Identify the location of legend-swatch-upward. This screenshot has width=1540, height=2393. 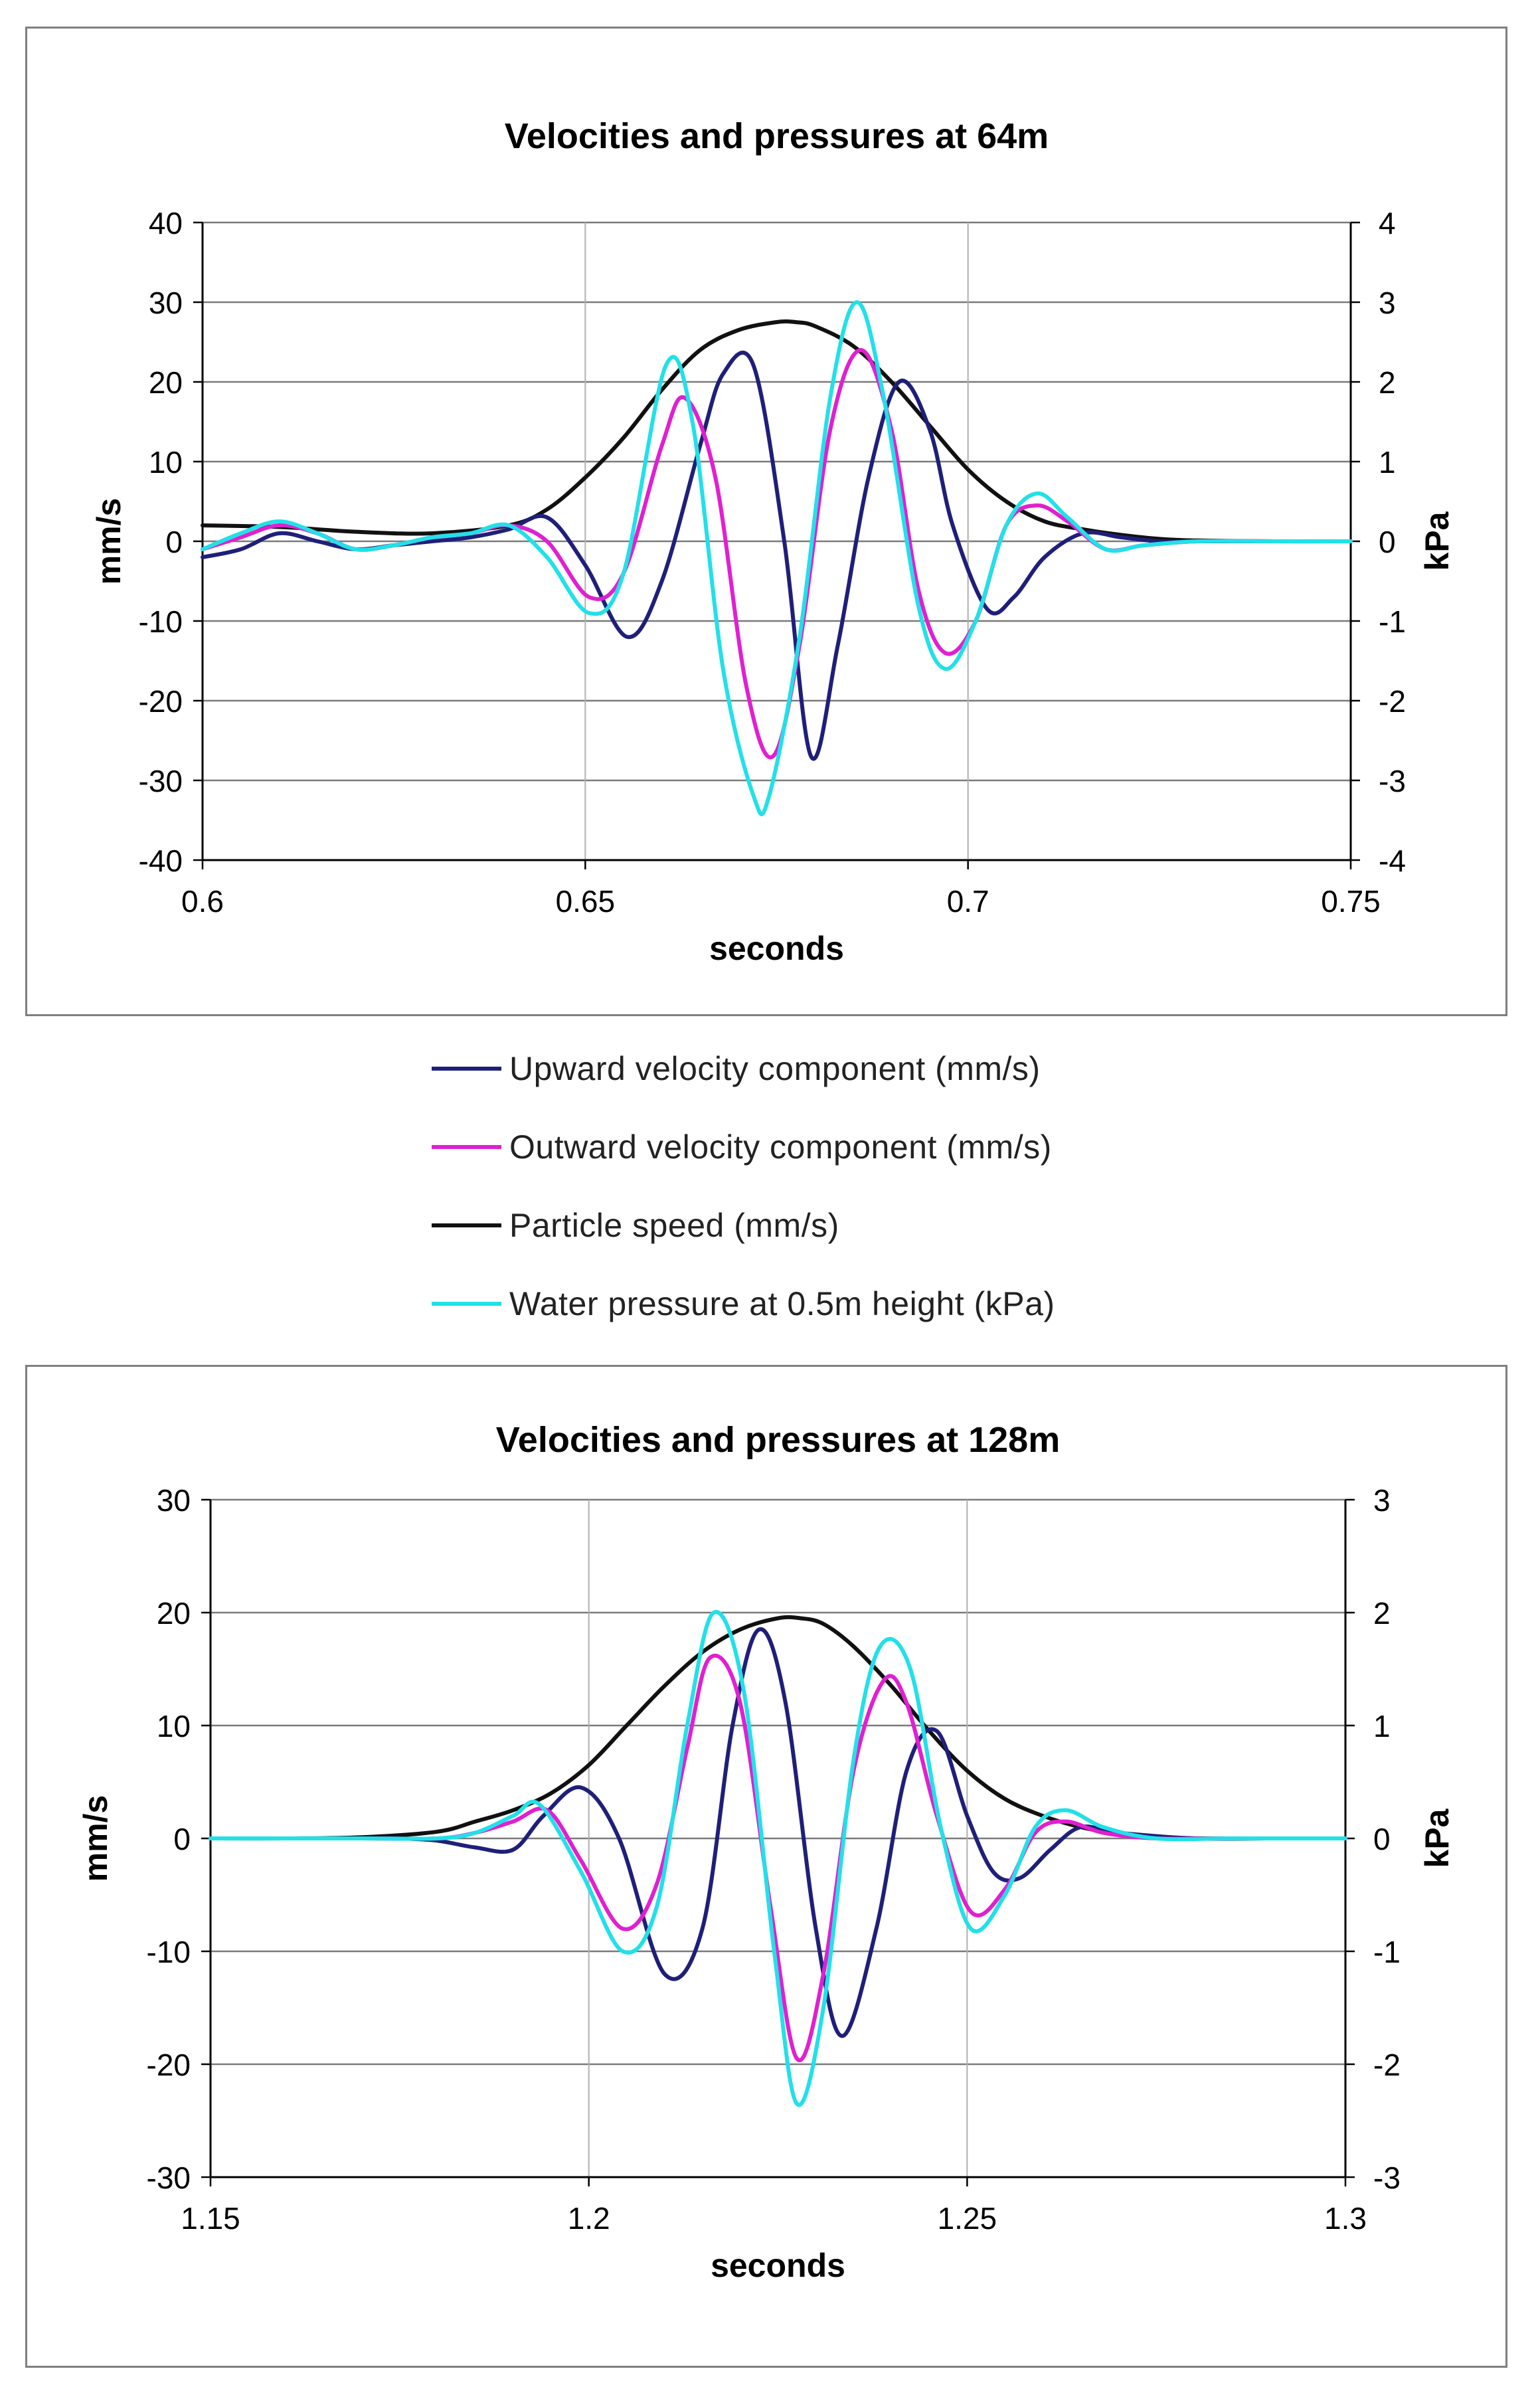
(466, 1069).